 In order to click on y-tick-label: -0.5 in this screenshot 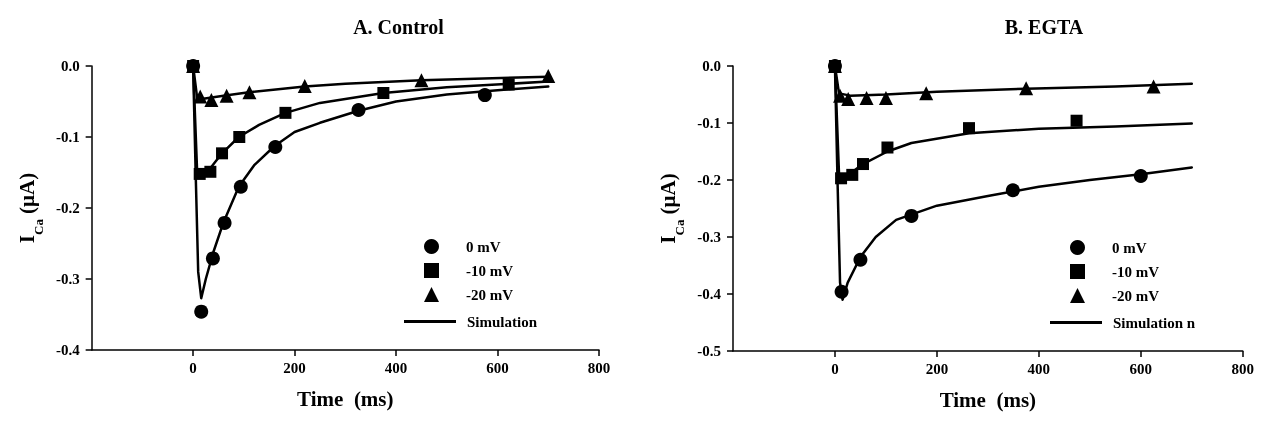, I will do `click(709, 351)`.